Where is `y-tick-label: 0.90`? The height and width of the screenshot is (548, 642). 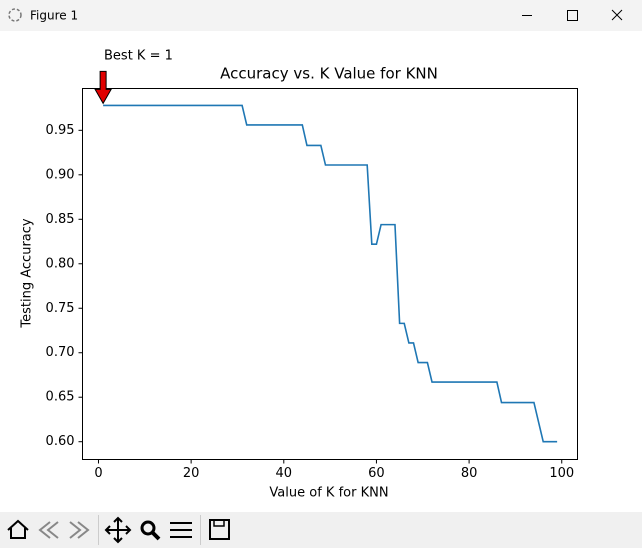 y-tick-label: 0.90 is located at coordinates (60, 174).